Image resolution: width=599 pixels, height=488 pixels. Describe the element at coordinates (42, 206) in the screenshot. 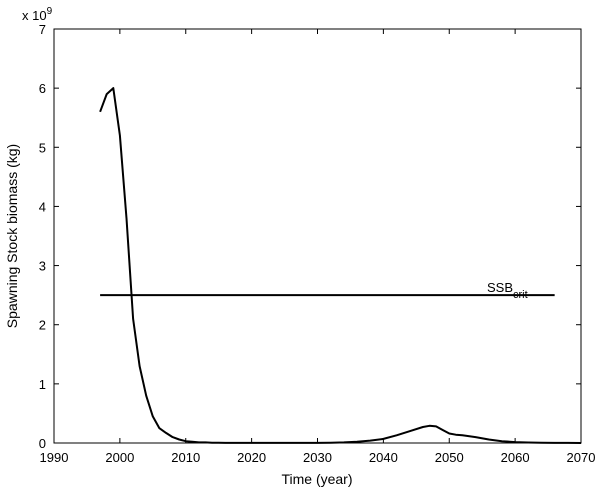

I see `y-tick-label: 4` at that location.